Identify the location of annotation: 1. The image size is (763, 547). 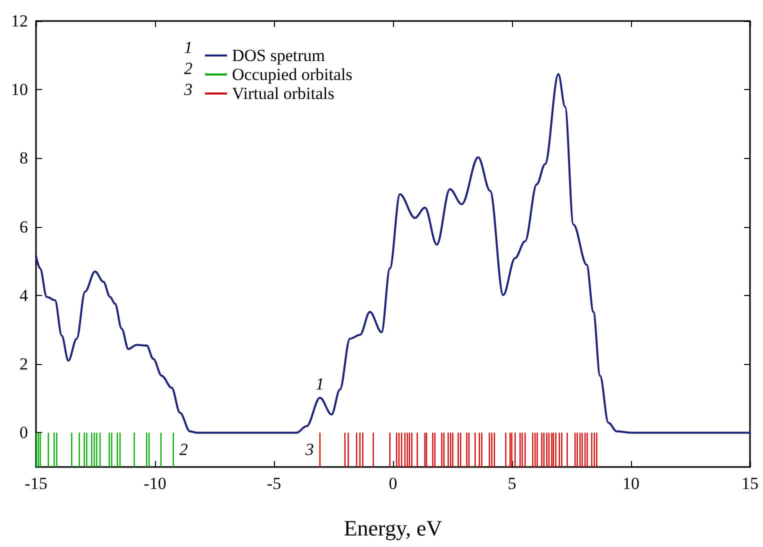
(320, 384).